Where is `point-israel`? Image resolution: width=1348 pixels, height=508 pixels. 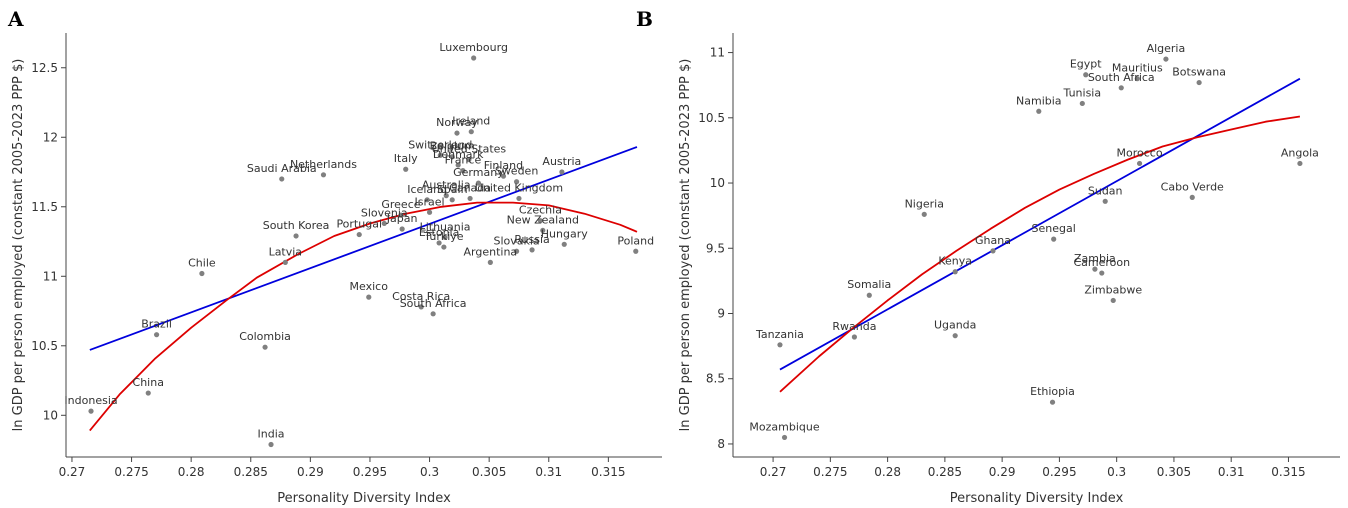 point-israel is located at coordinates (429, 212).